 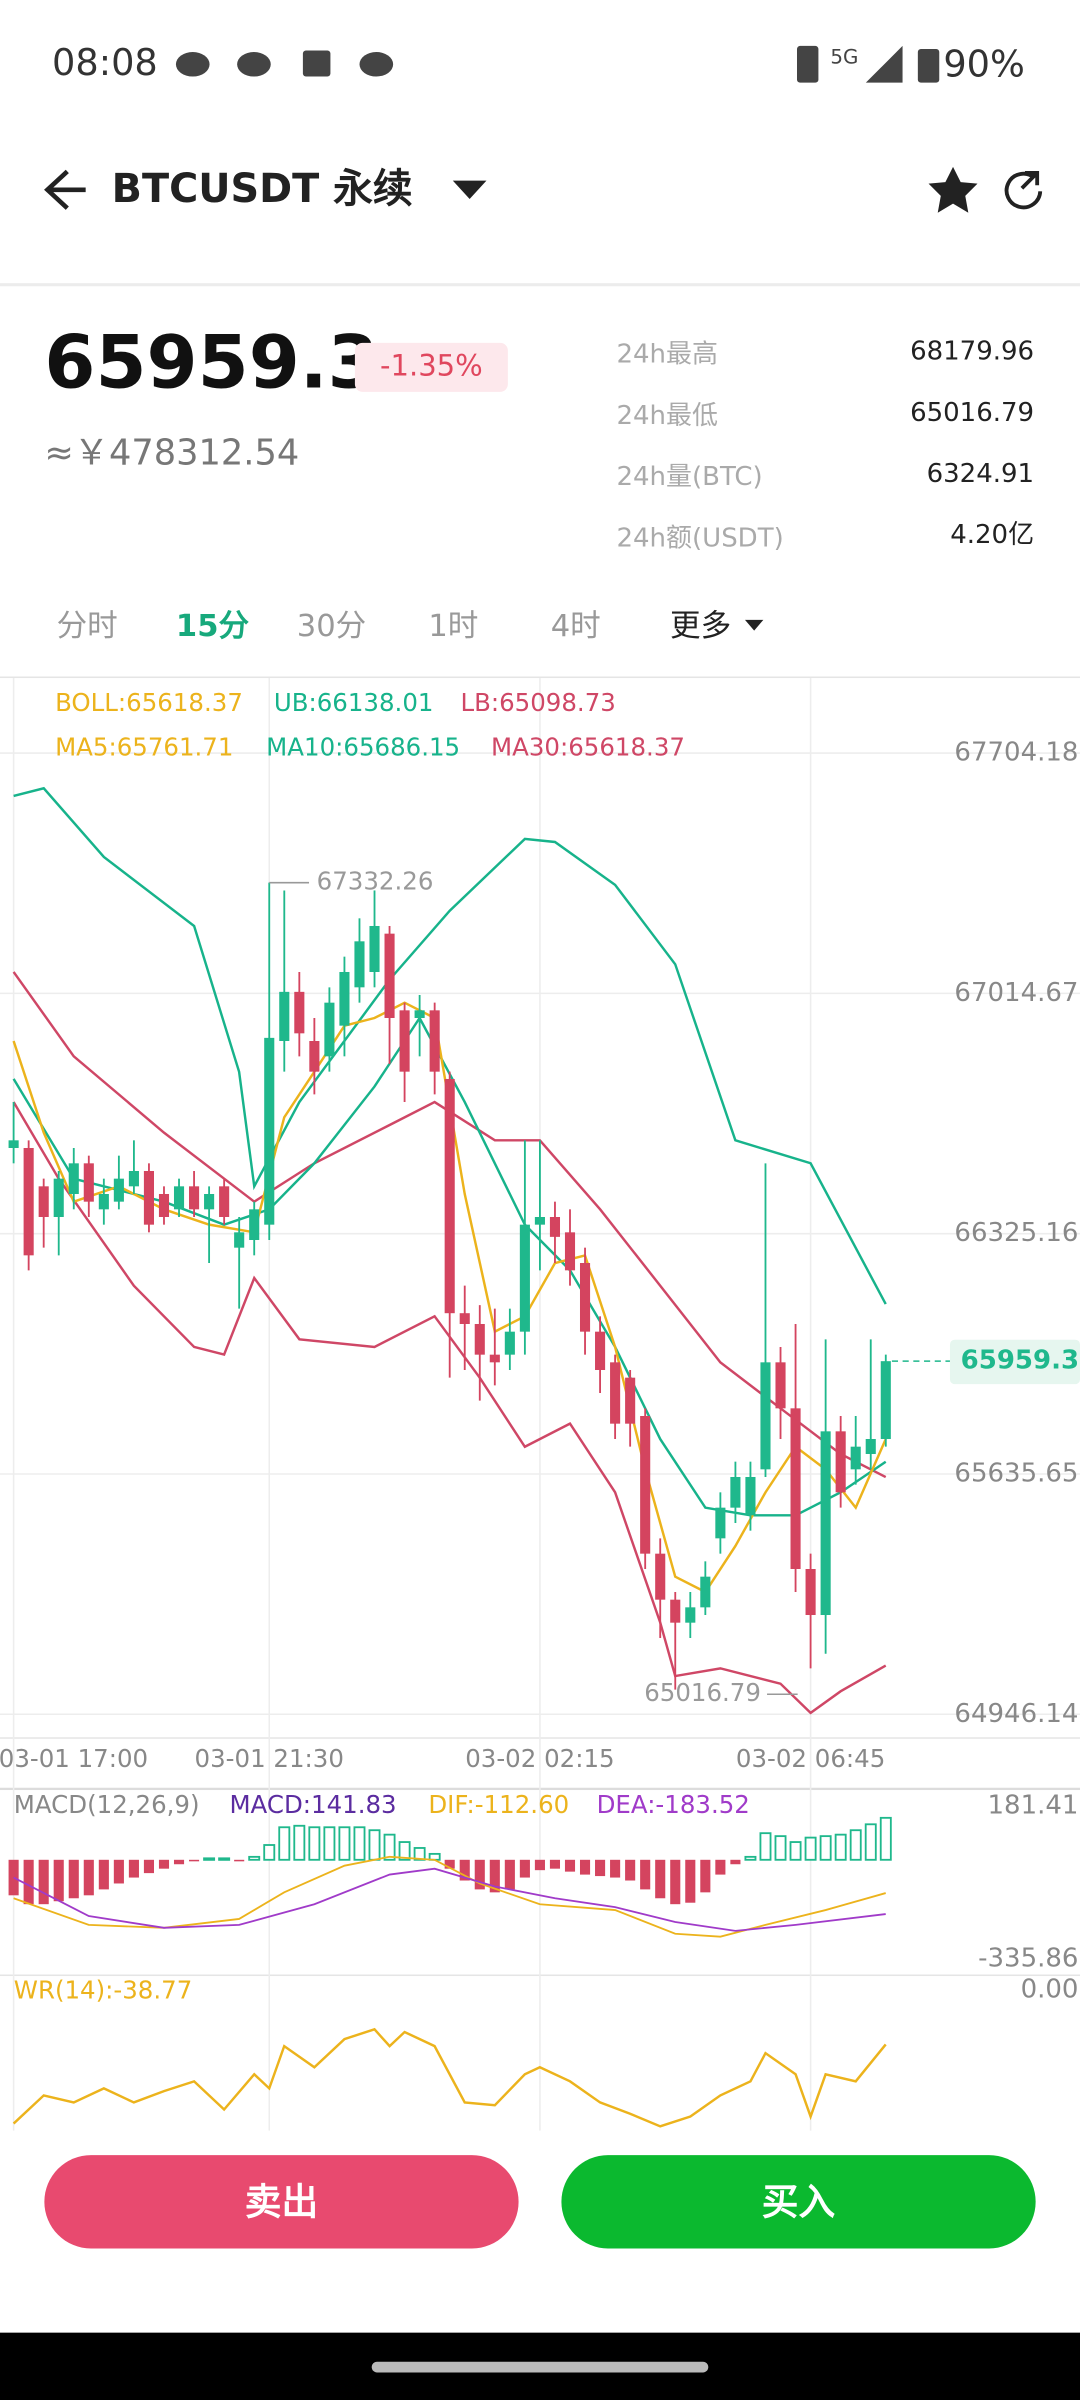 I want to click on buy-label: 买入, so click(x=799, y=2202).